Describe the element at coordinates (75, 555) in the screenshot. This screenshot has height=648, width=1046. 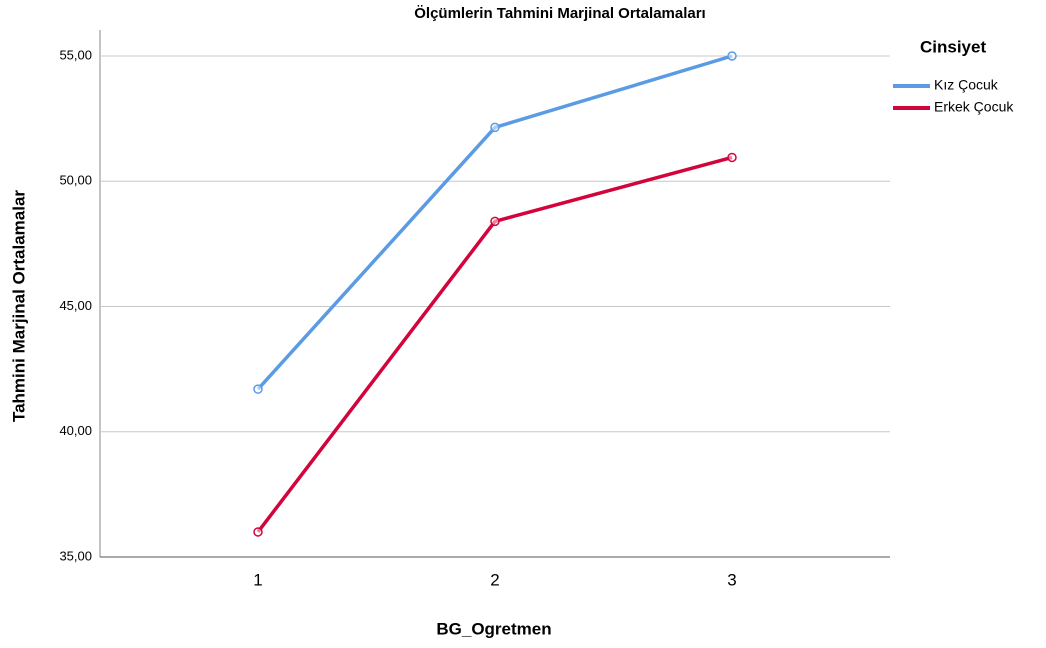
I see `y-tick-label: 35,00` at that location.